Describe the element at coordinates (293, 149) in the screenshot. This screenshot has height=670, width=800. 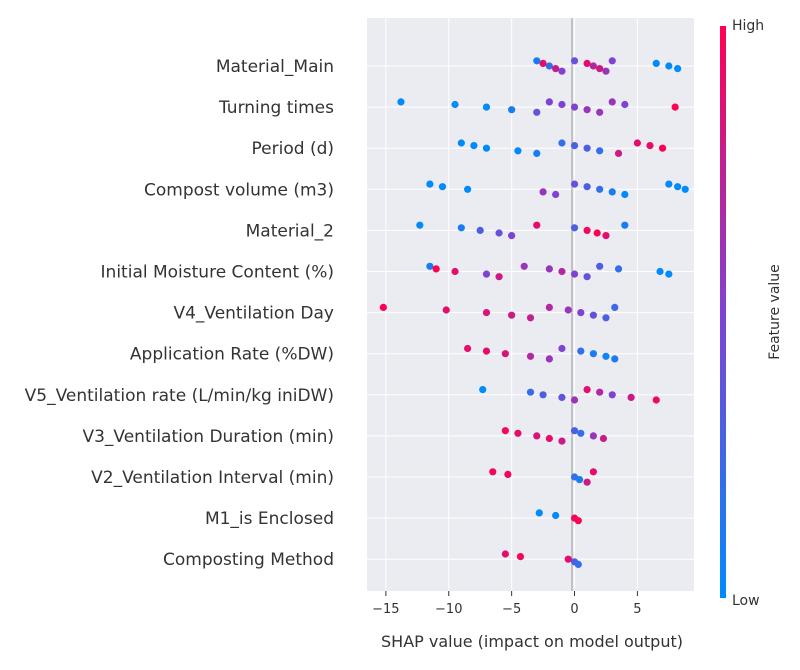
I see `feature-label: Period (d)` at that location.